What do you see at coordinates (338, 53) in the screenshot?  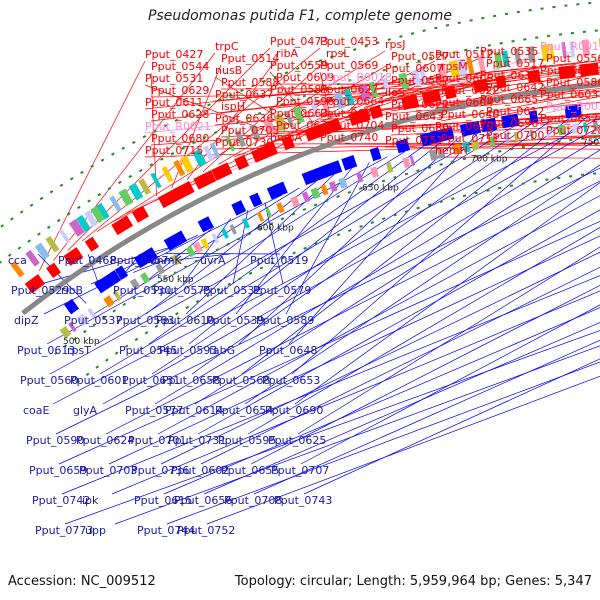 I see `forward-gene-label: rpsL` at bounding box center [338, 53].